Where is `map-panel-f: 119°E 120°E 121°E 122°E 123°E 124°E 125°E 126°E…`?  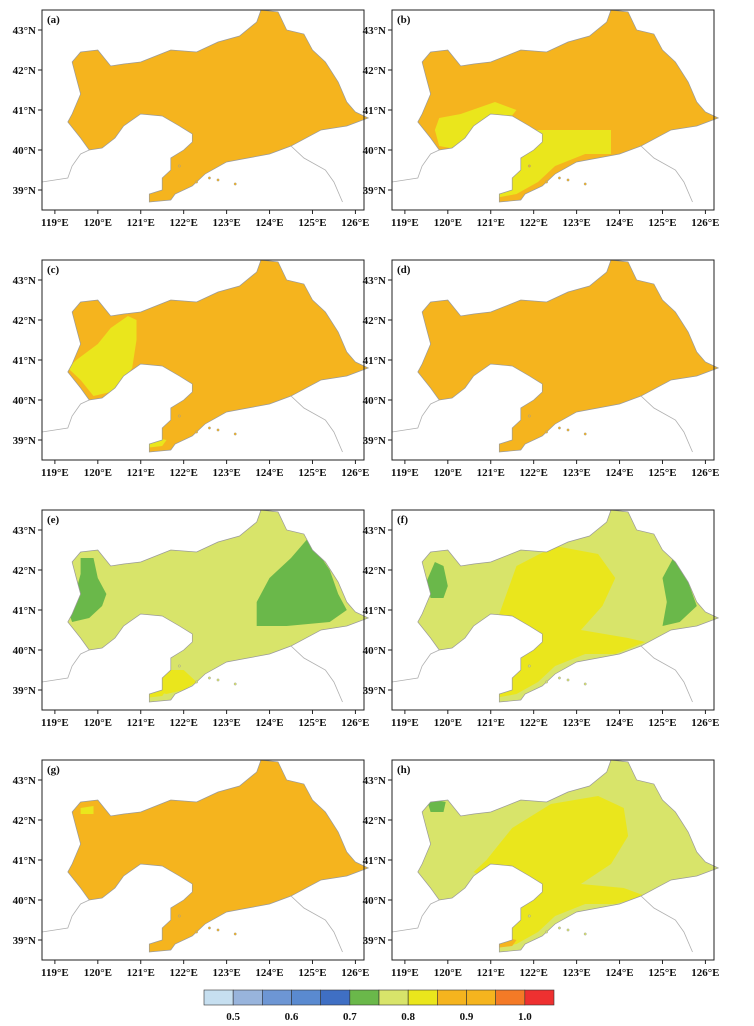
map-panel-f: 119°E 120°E 121°E 122°E 123°E 124°E 125°E 126°E… is located at coordinates (541, 619).